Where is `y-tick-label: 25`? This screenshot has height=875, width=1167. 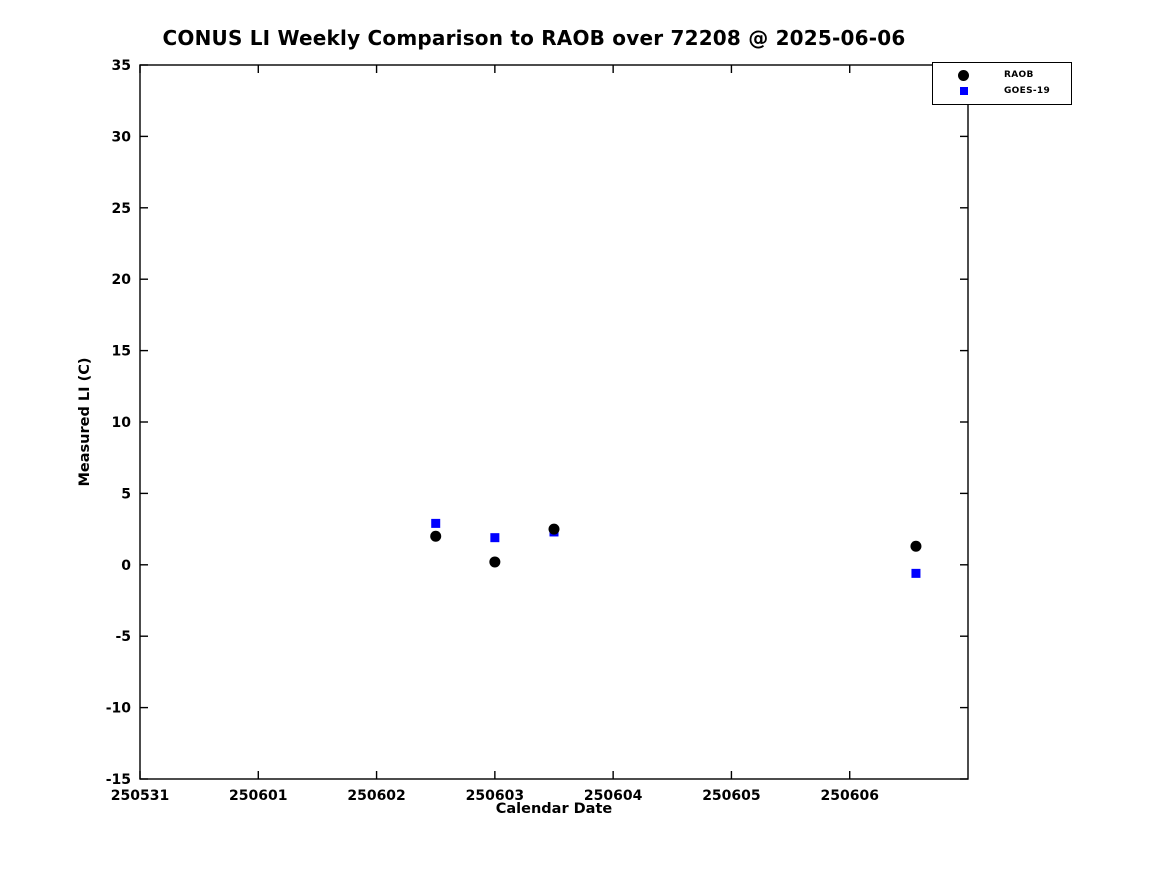
y-tick-label: 25 is located at coordinates (121, 209).